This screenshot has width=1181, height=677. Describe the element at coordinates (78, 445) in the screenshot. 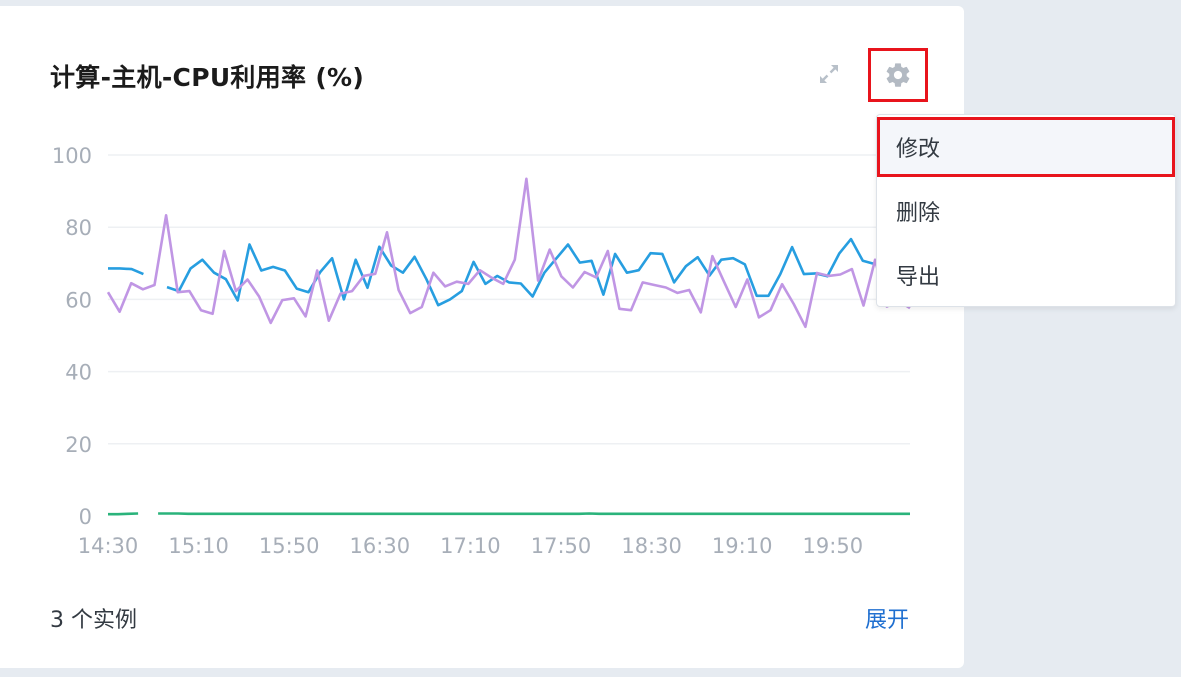

I see `y-tick-label: 20` at that location.